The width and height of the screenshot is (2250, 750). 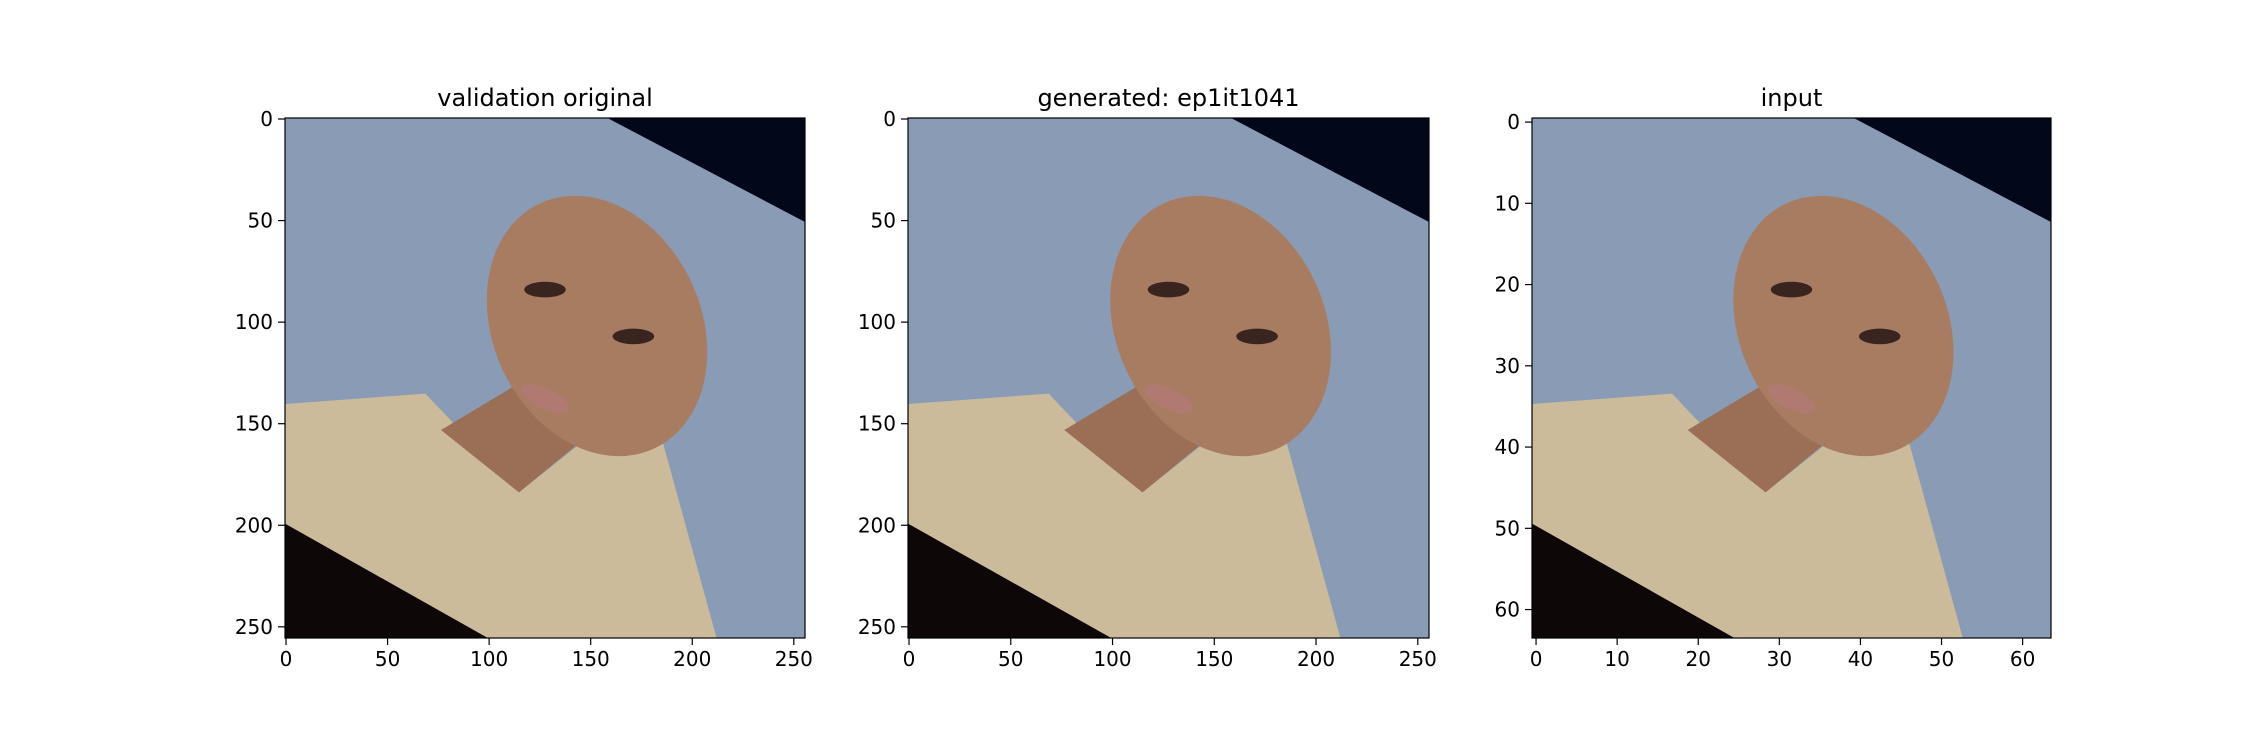 I want to click on x-tick-label: 20, so click(x=1698, y=659).